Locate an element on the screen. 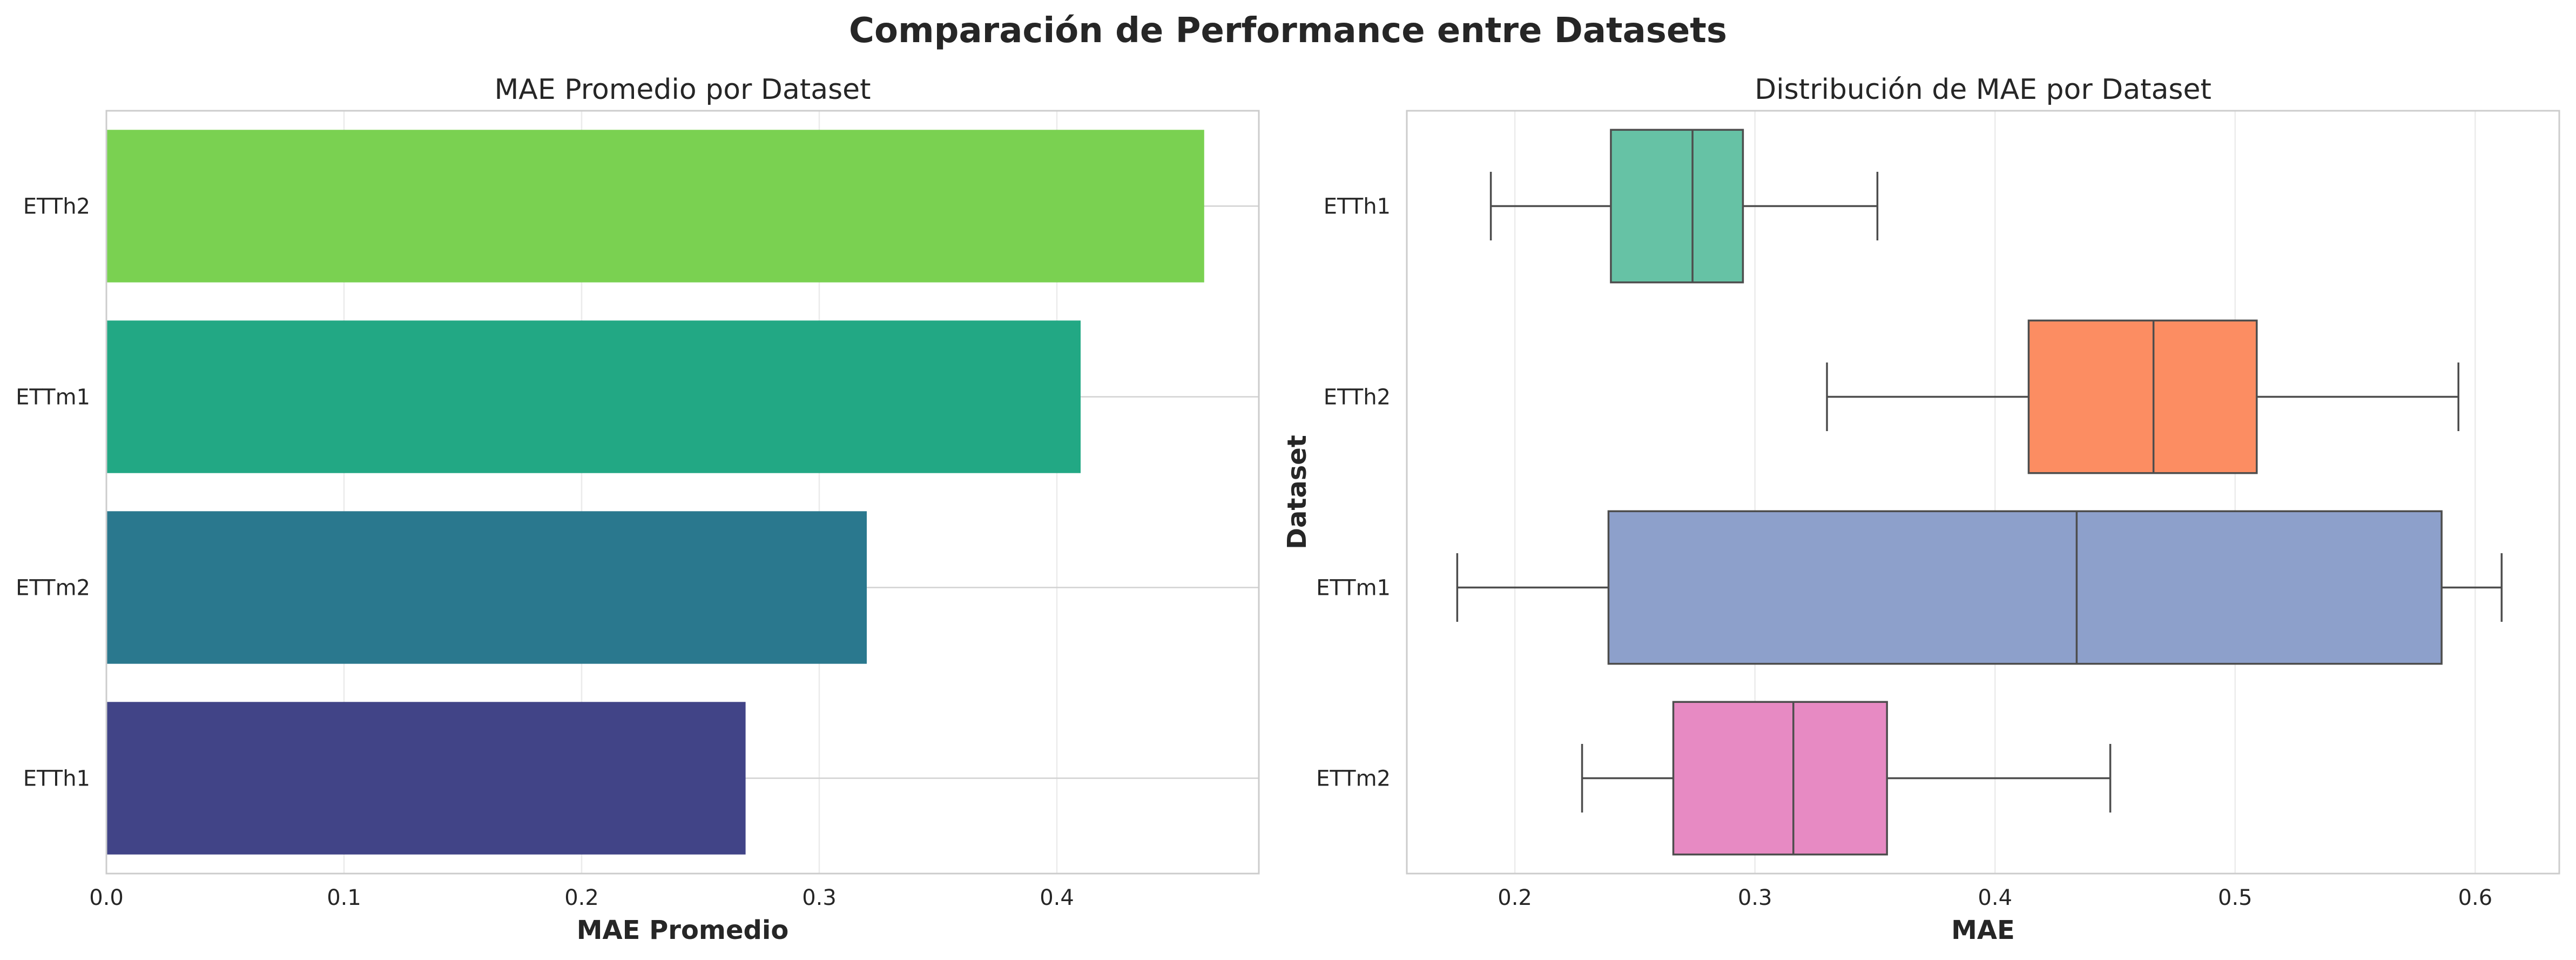  box-plot-x-label: MAE is located at coordinates (1983, 930).